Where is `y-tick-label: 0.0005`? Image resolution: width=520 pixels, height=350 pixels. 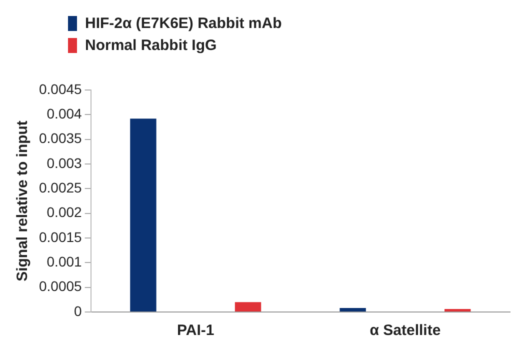
y-tick-label: 0.0005 is located at coordinates (60, 286).